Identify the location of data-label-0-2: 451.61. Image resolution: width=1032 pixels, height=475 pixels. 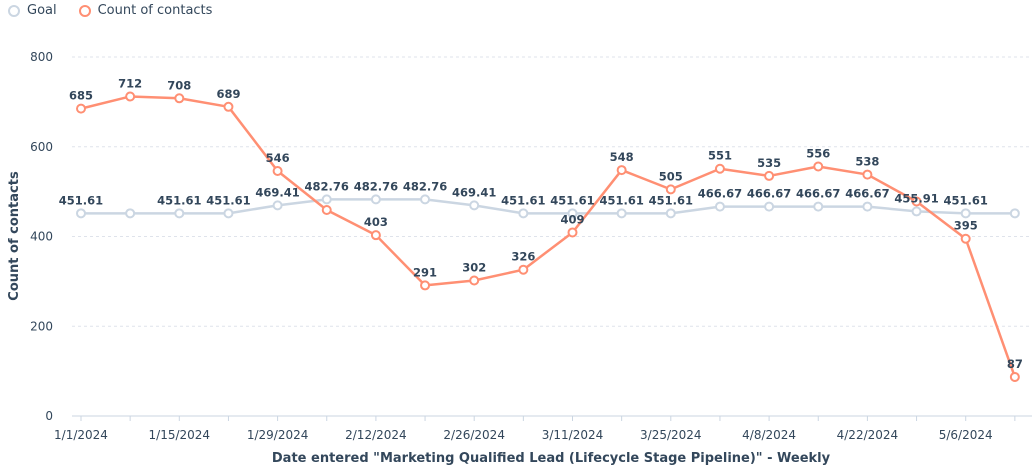
(179, 200).